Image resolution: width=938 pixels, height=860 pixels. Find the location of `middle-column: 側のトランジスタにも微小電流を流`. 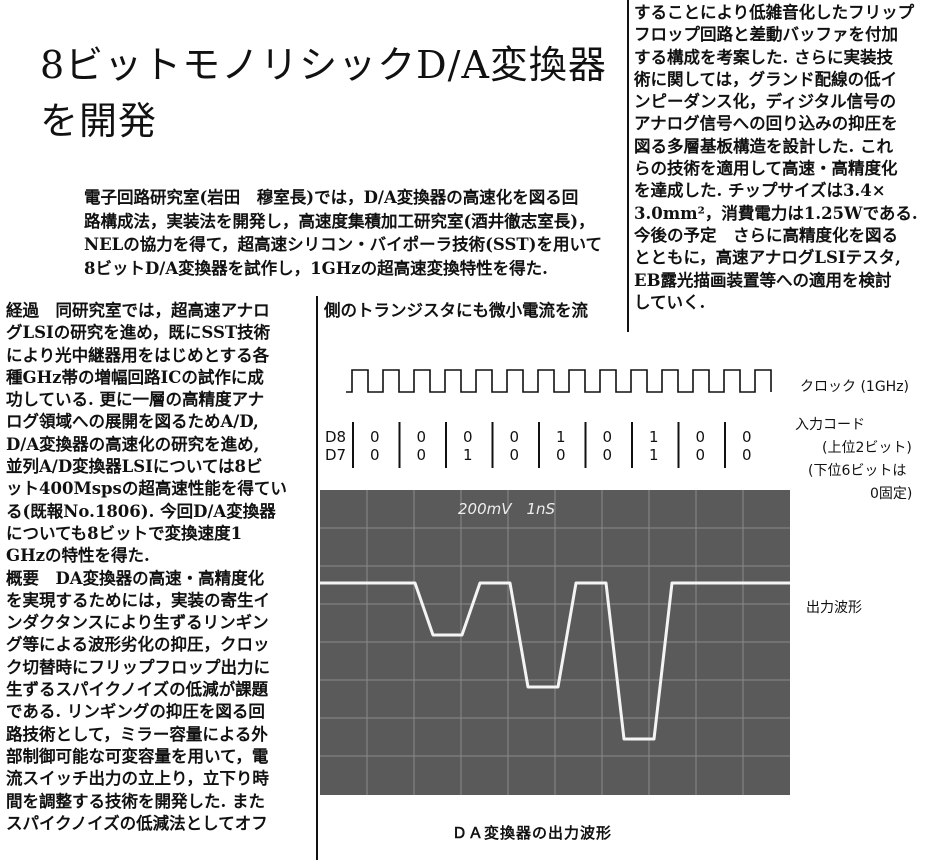

middle-column: 側のトランジスタにも微小電流を流 is located at coordinates (456, 311).